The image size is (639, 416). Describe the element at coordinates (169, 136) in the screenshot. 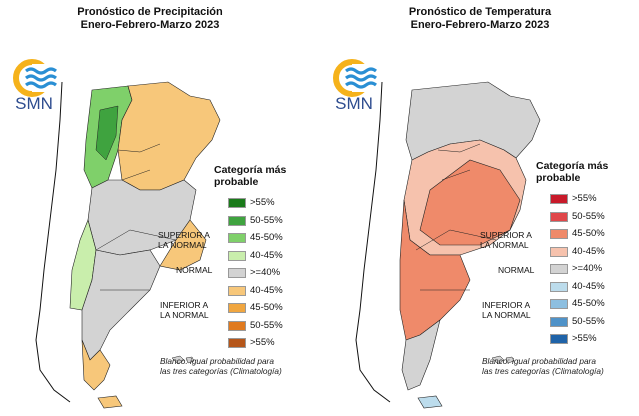

I see `region-ne-orange` at that location.